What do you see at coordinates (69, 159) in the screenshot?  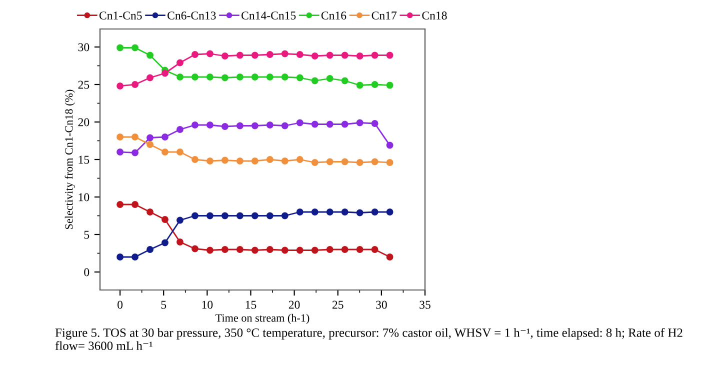 I see `y-axis-title: Selectivity from Cn1-Cn18 (%)` at bounding box center [69, 159].